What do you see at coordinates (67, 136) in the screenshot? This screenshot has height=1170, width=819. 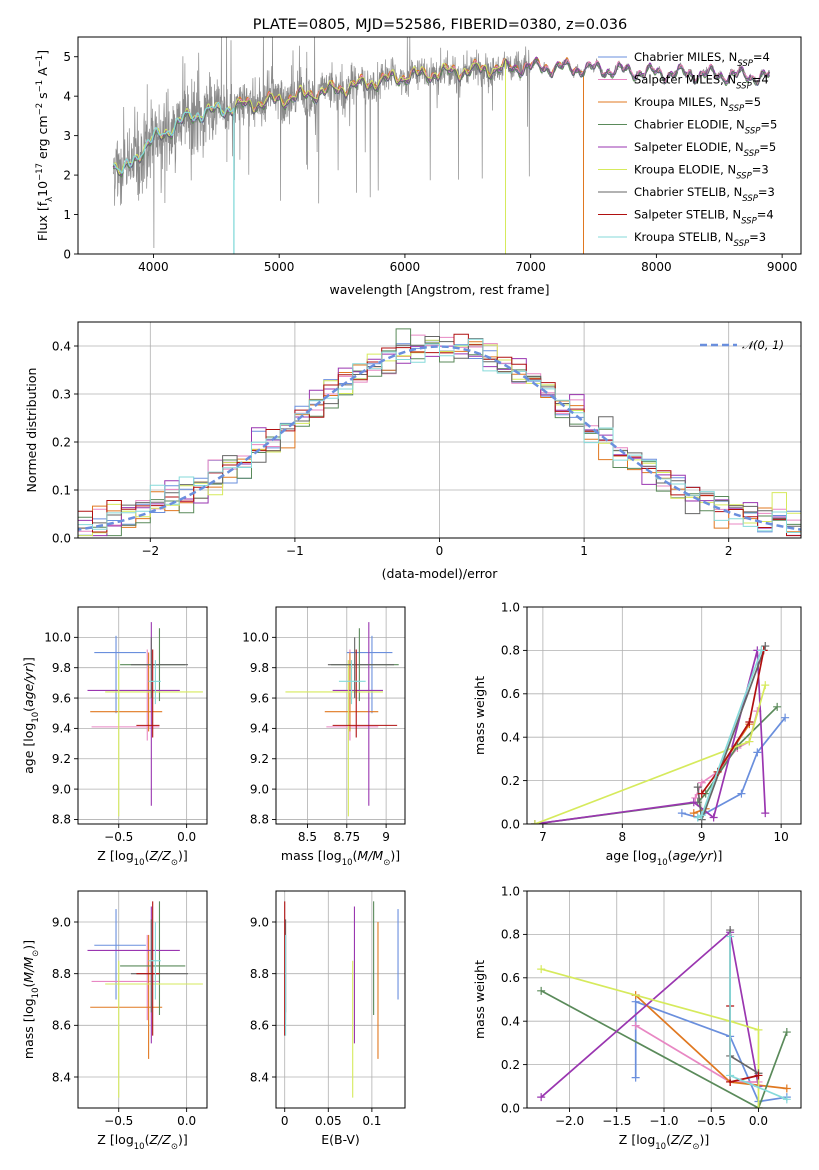 I see `y-tick-label: 3` at bounding box center [67, 136].